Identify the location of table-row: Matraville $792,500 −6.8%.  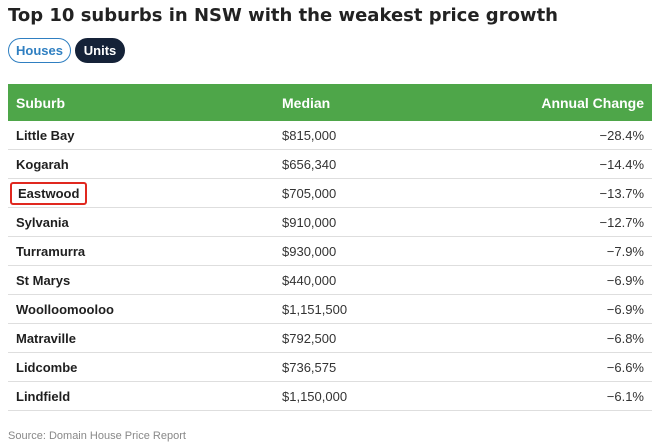
(330, 338).